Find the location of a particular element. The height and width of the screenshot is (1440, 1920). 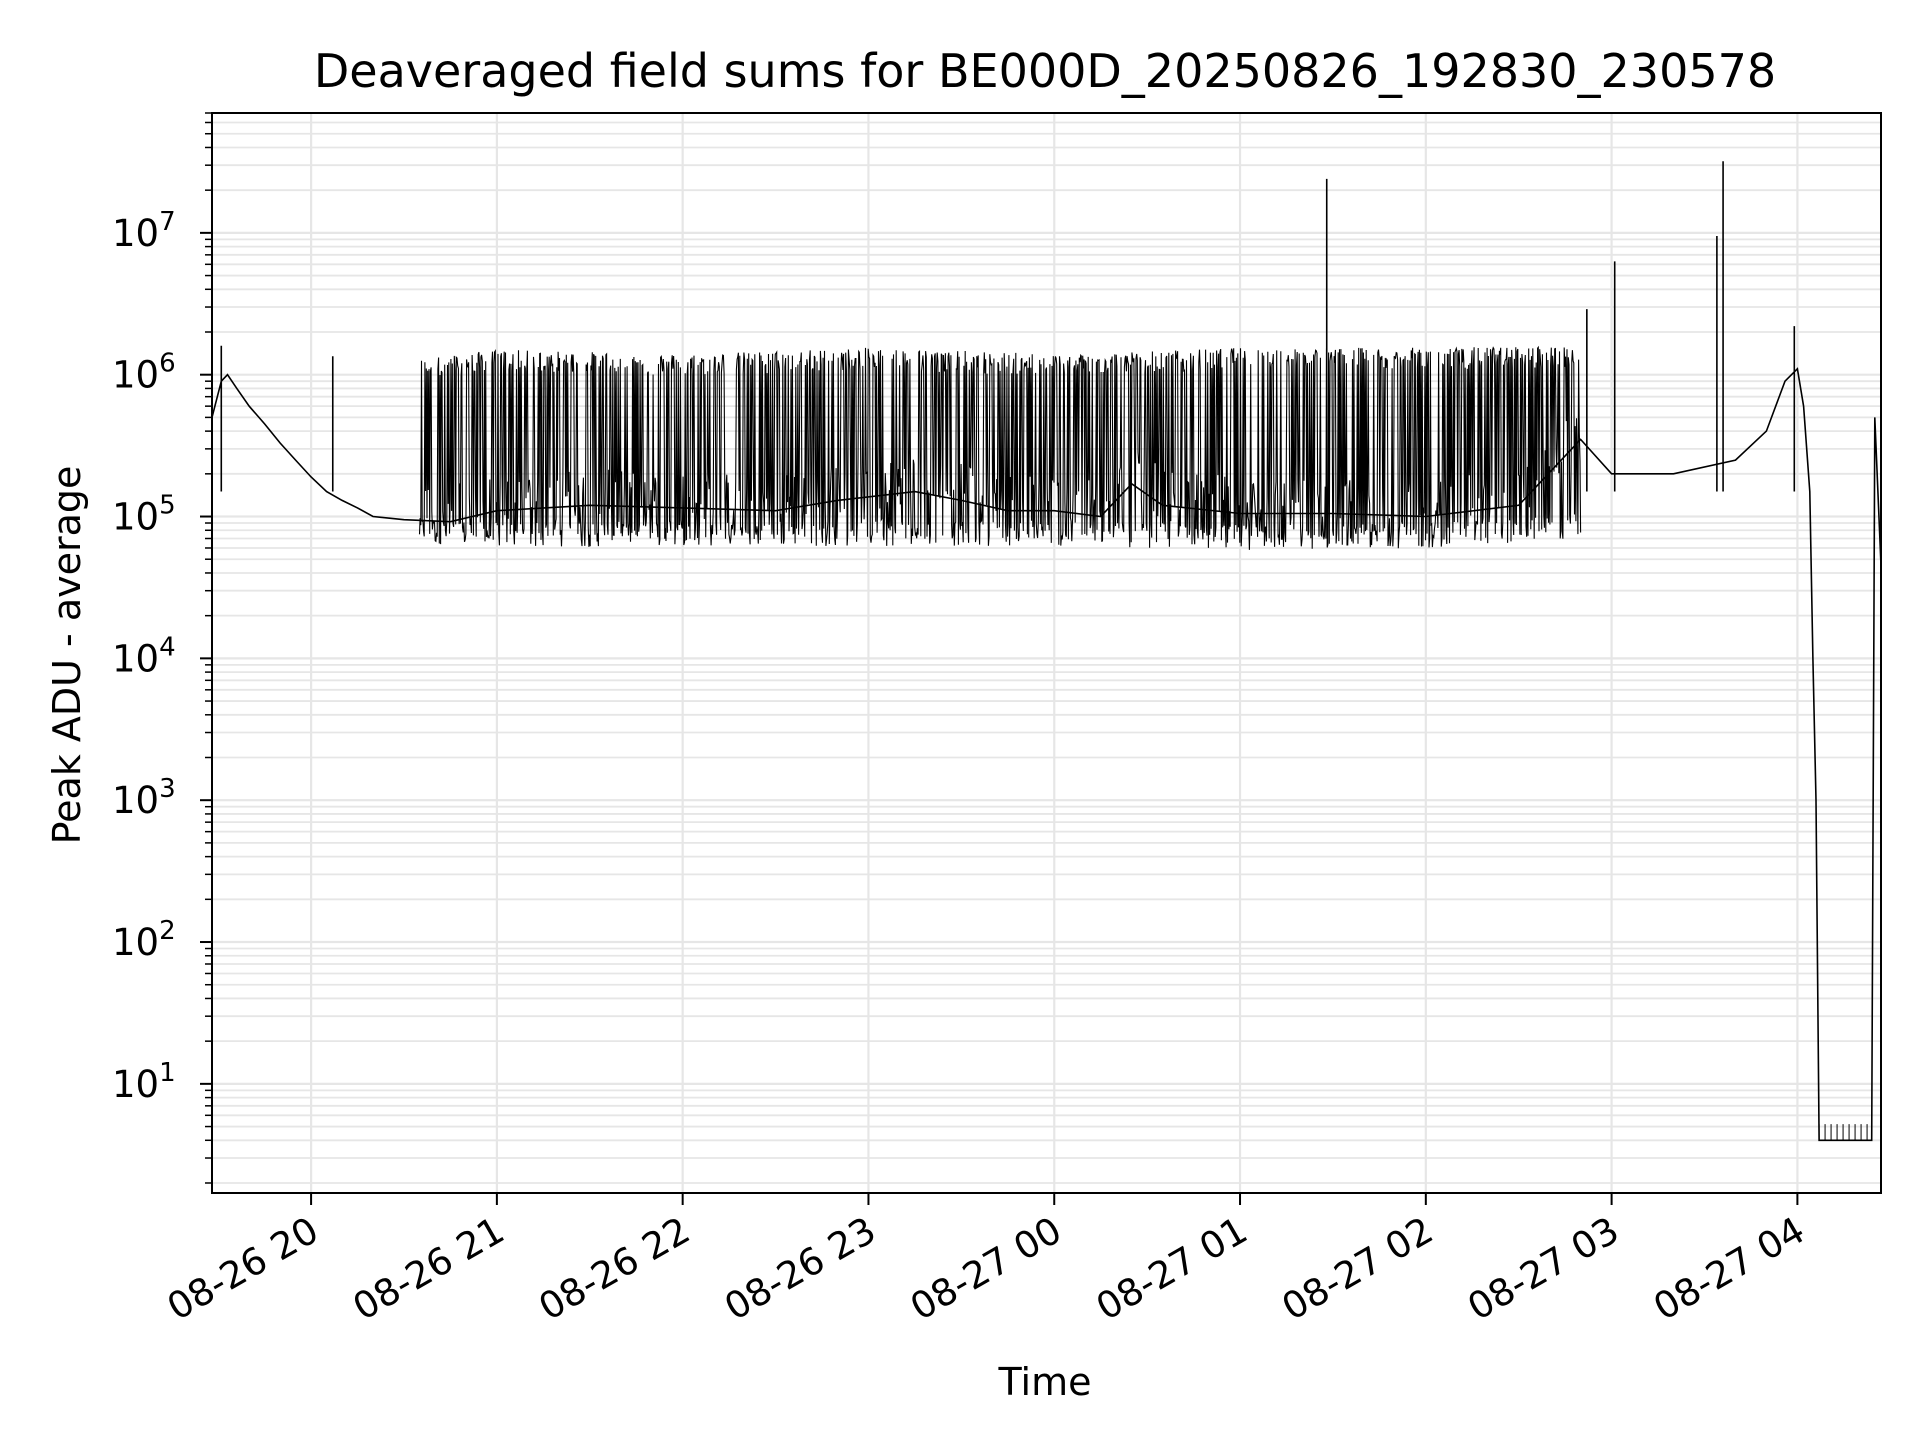

y-tick-exponent: 1 is located at coordinates (167, 1073).